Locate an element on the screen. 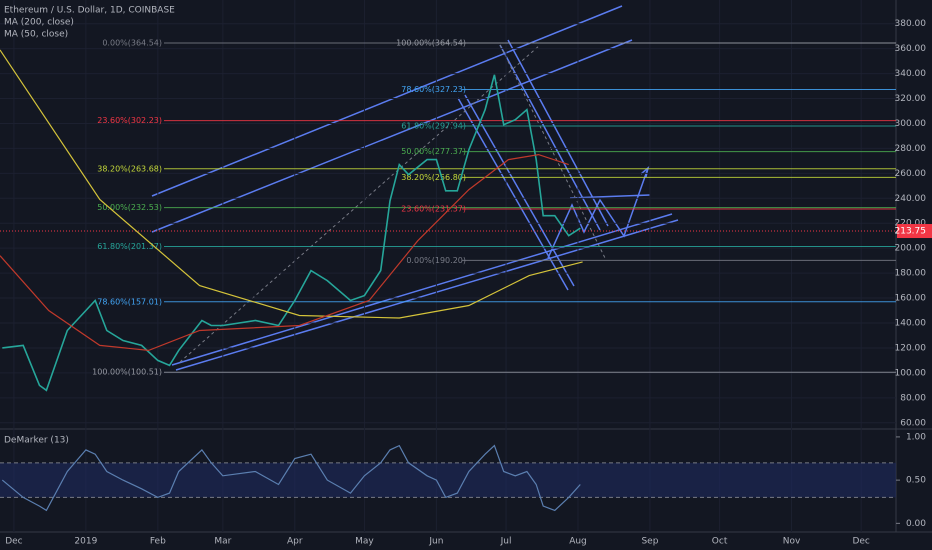 Image resolution: width=932 pixels, height=550 pixels. y-tick-label: 320.00 is located at coordinates (911, 99).